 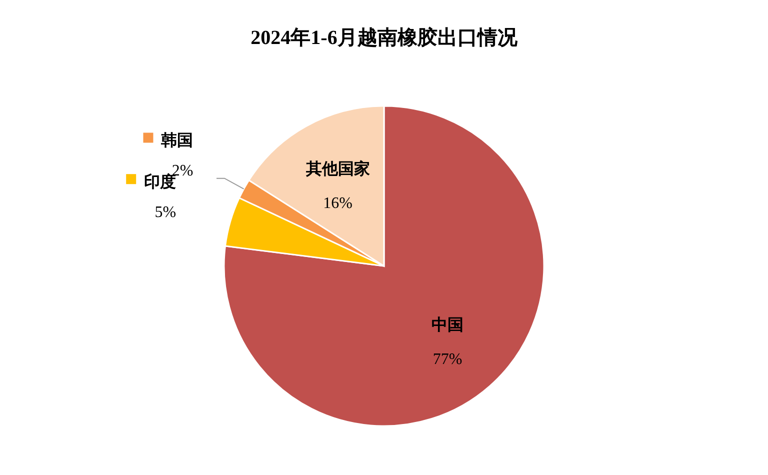 I want to click on slice-label: 中国, so click(x=447, y=325).